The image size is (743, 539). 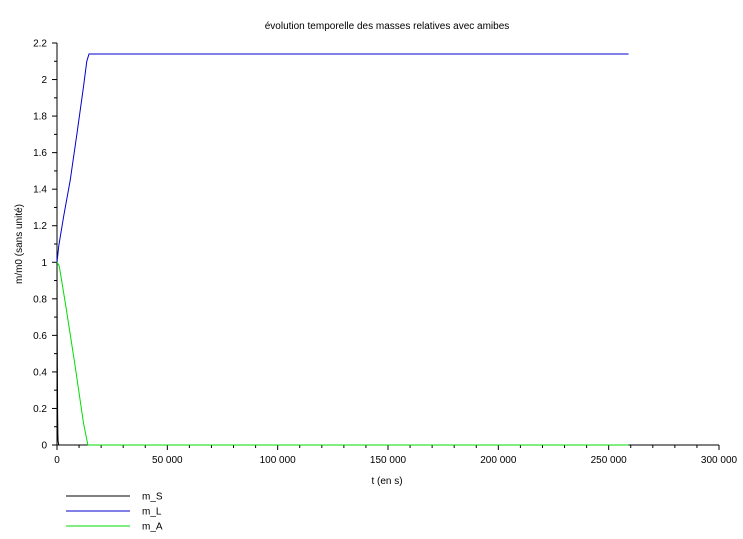 I want to click on y-tick-label: 1.6, so click(x=40, y=153).